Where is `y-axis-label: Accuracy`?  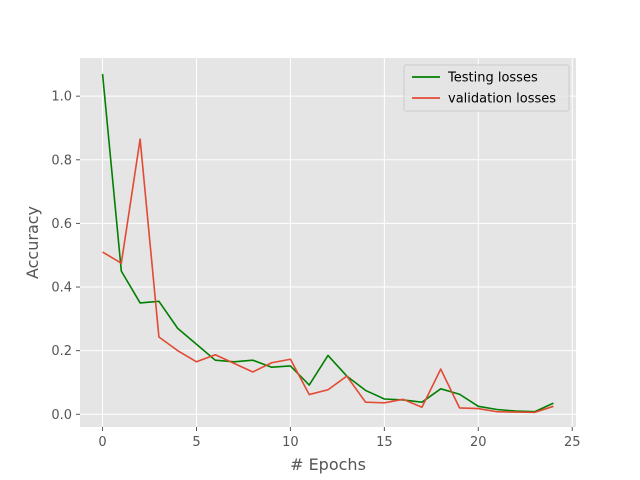
y-axis-label: Accuracy is located at coordinates (32, 242).